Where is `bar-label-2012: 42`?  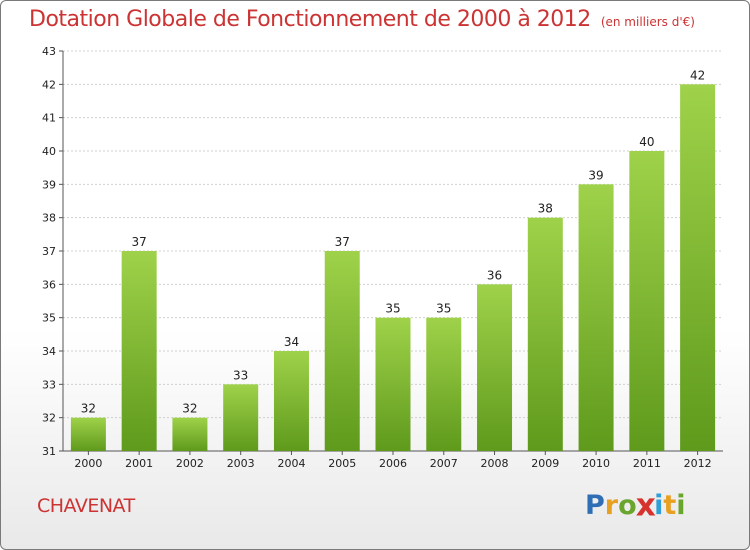
bar-label-2012: 42 is located at coordinates (697, 75).